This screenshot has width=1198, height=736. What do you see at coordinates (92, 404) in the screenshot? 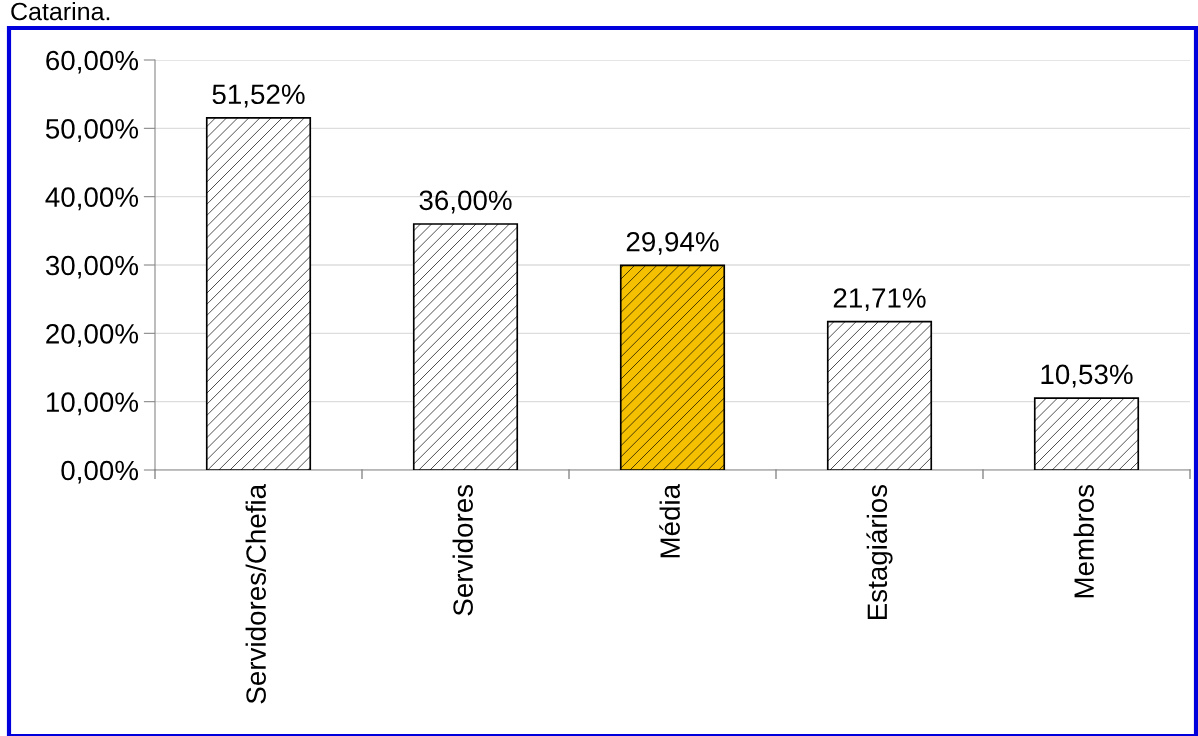
I see `y-tick-label: 10,00%` at bounding box center [92, 404].